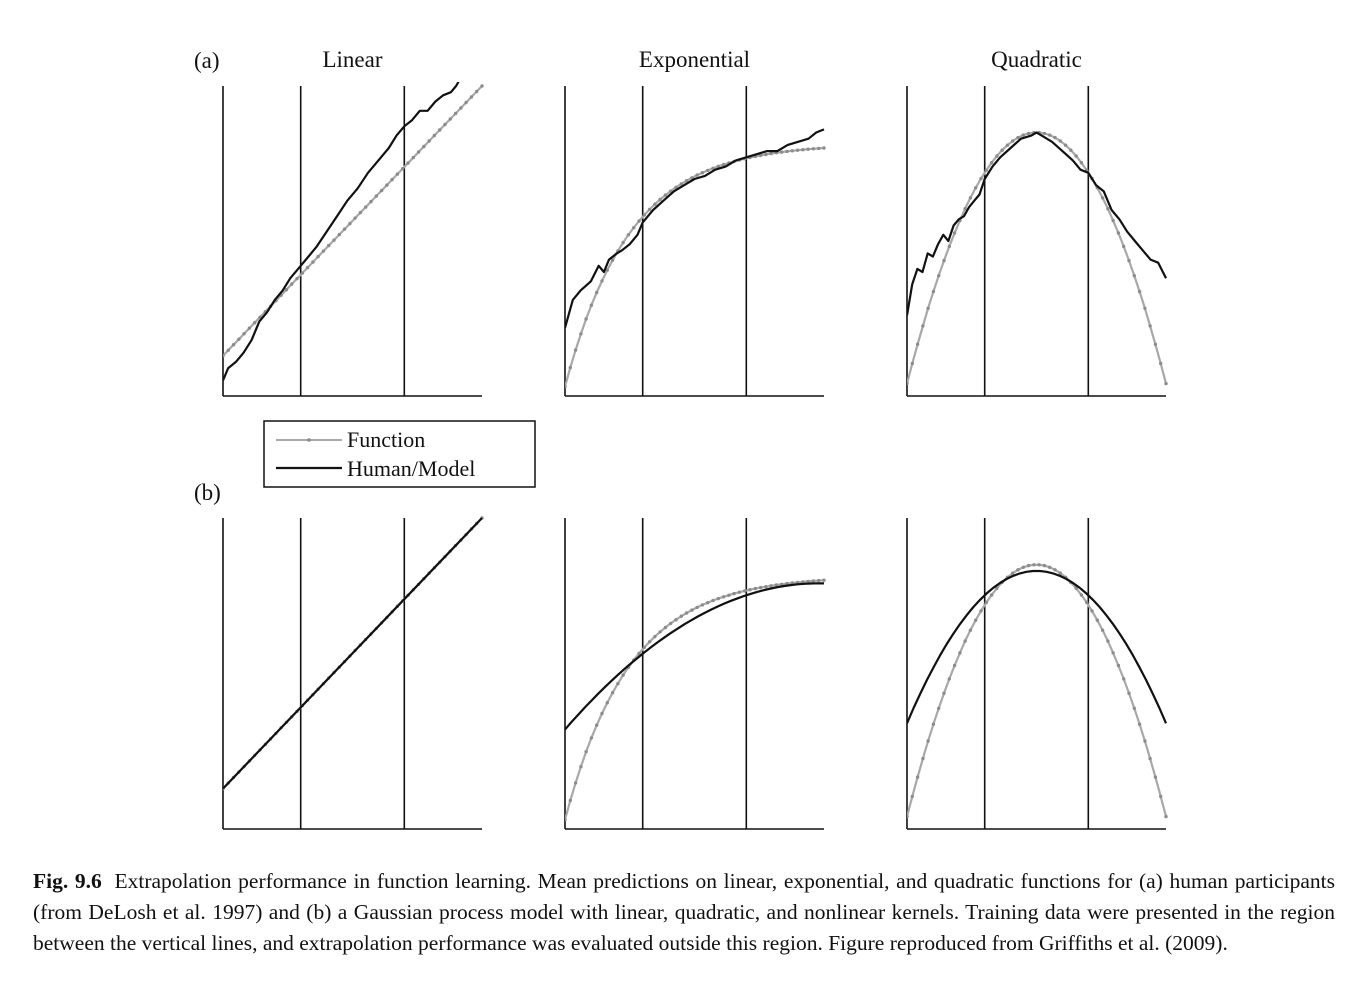 The height and width of the screenshot is (1004, 1358). I want to click on panel-label-a: (a), so click(207, 60).